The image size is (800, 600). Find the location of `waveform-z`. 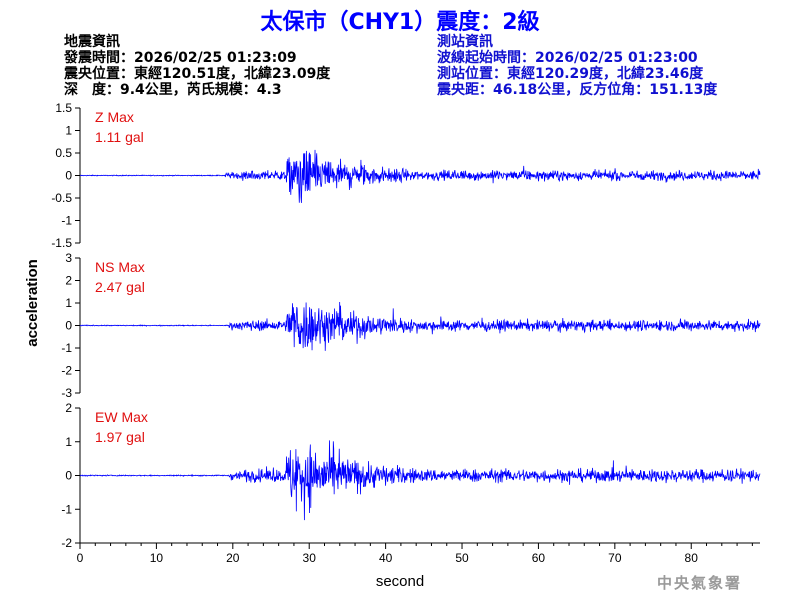

waveform-z is located at coordinates (420, 176).